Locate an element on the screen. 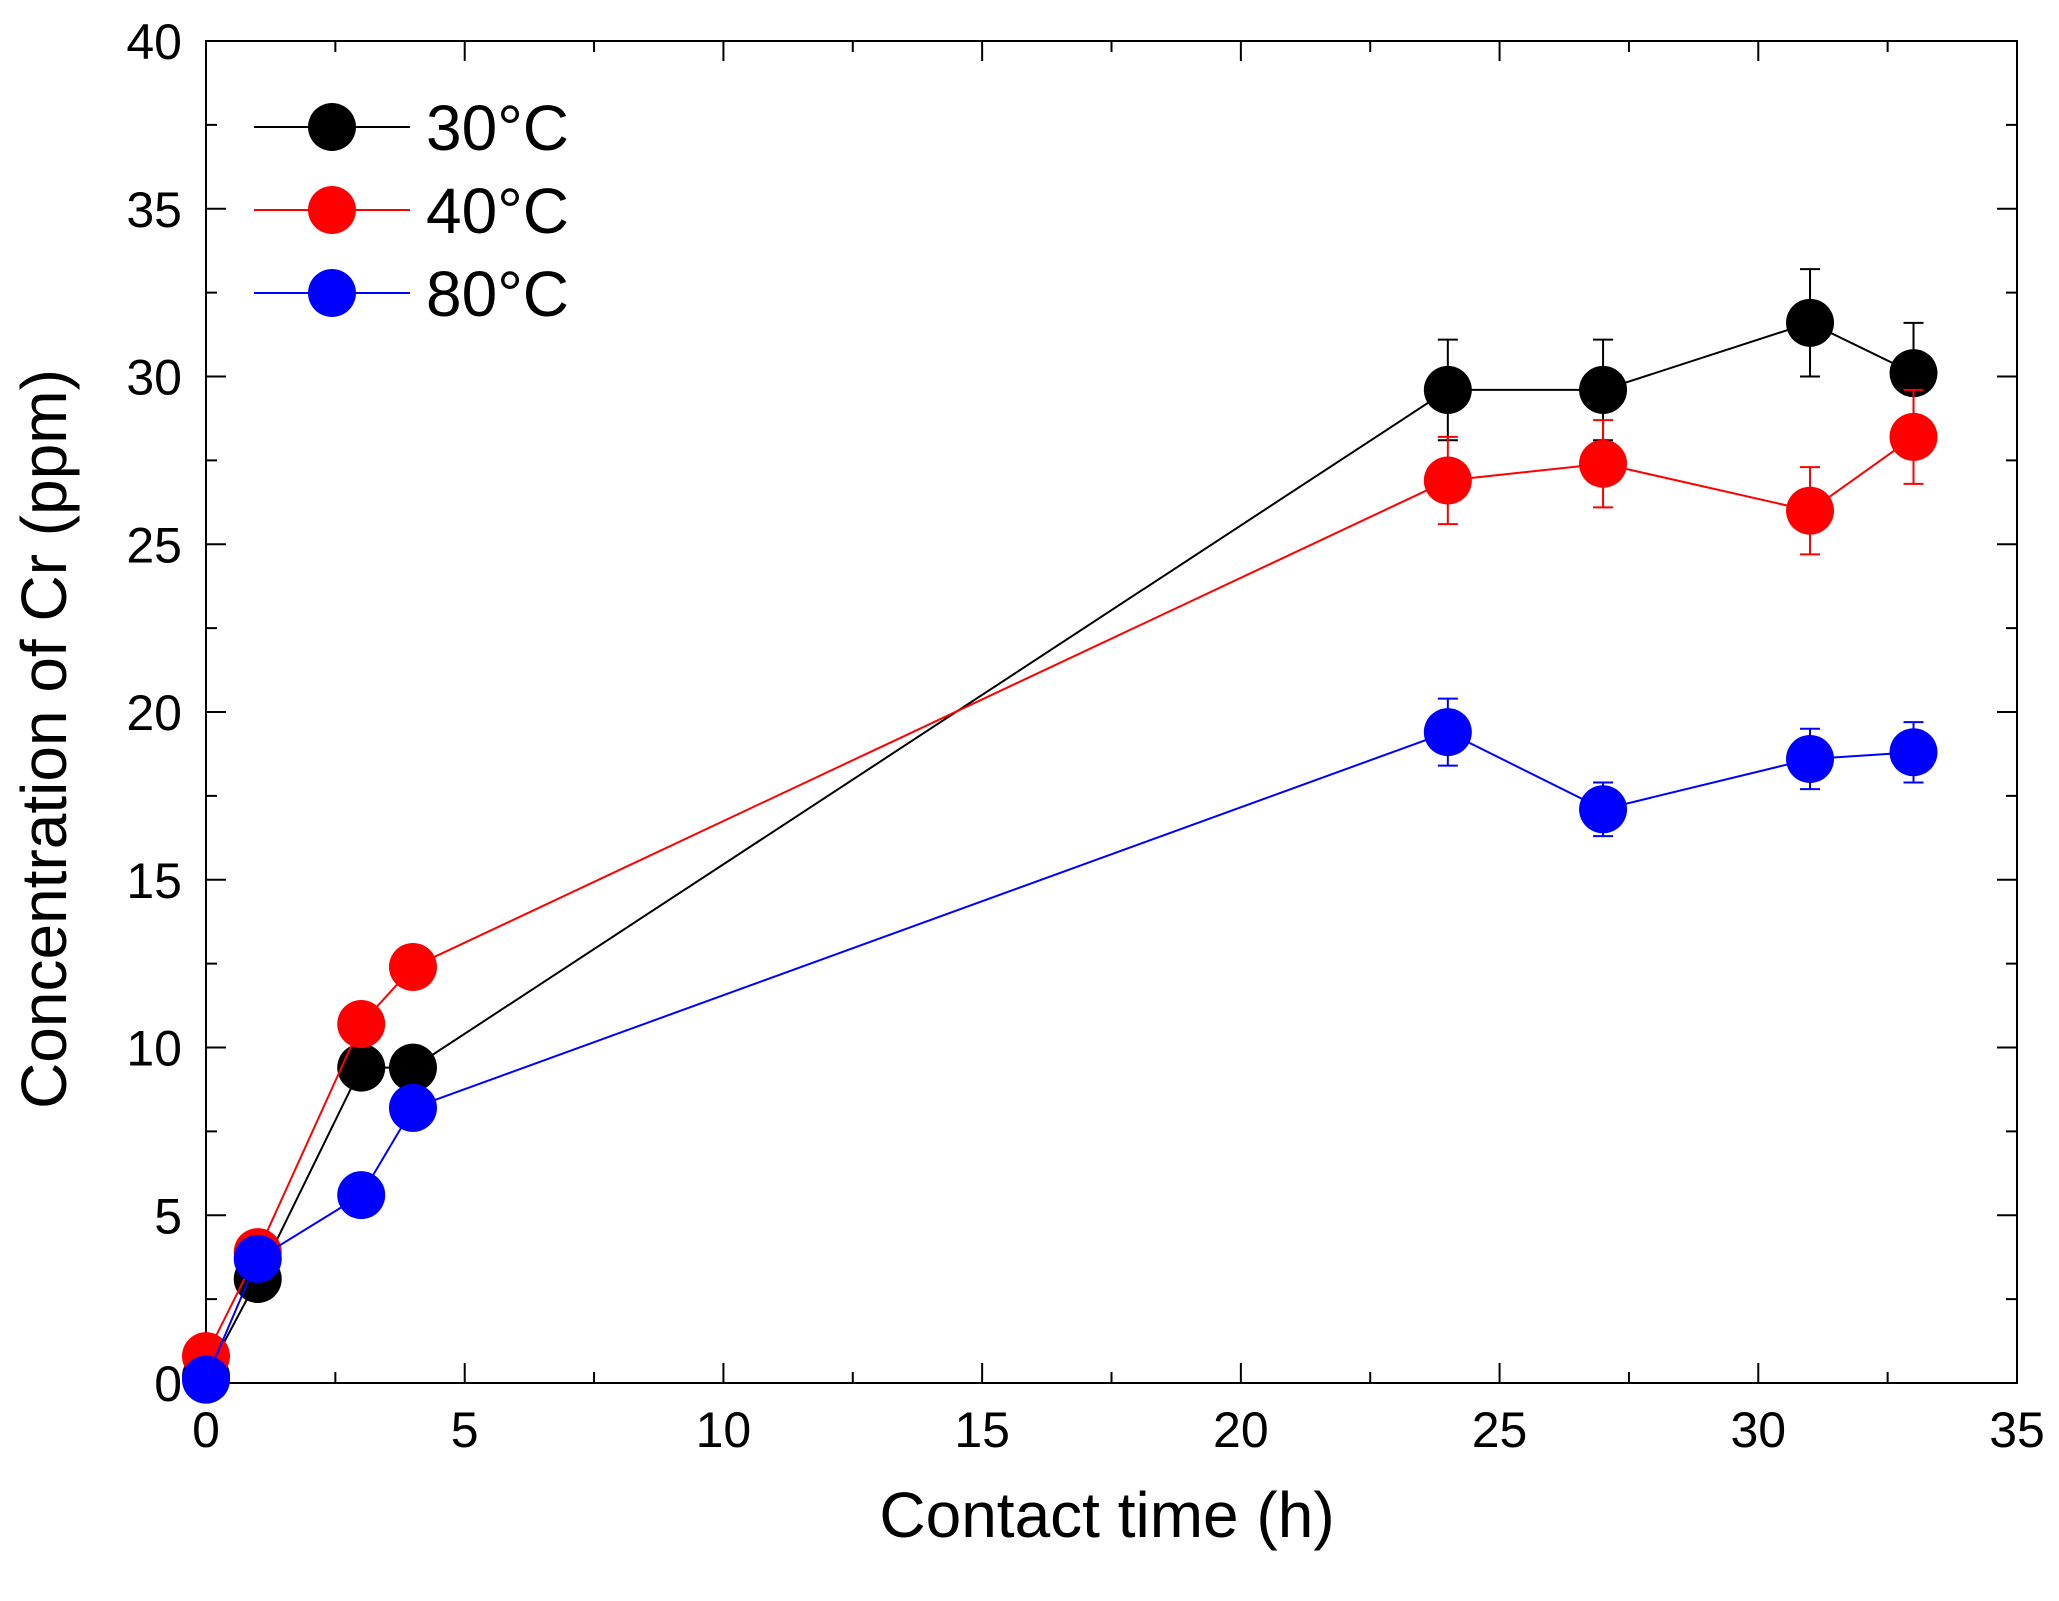  legend: 30°C 40°C 80°C is located at coordinates (411, 211).